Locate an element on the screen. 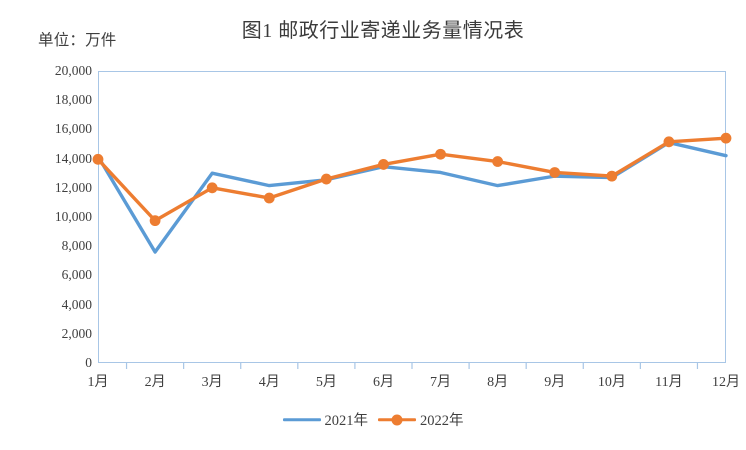 The height and width of the screenshot is (450, 746). y-axis-tick-label: 18,000 is located at coordinates (73, 100).